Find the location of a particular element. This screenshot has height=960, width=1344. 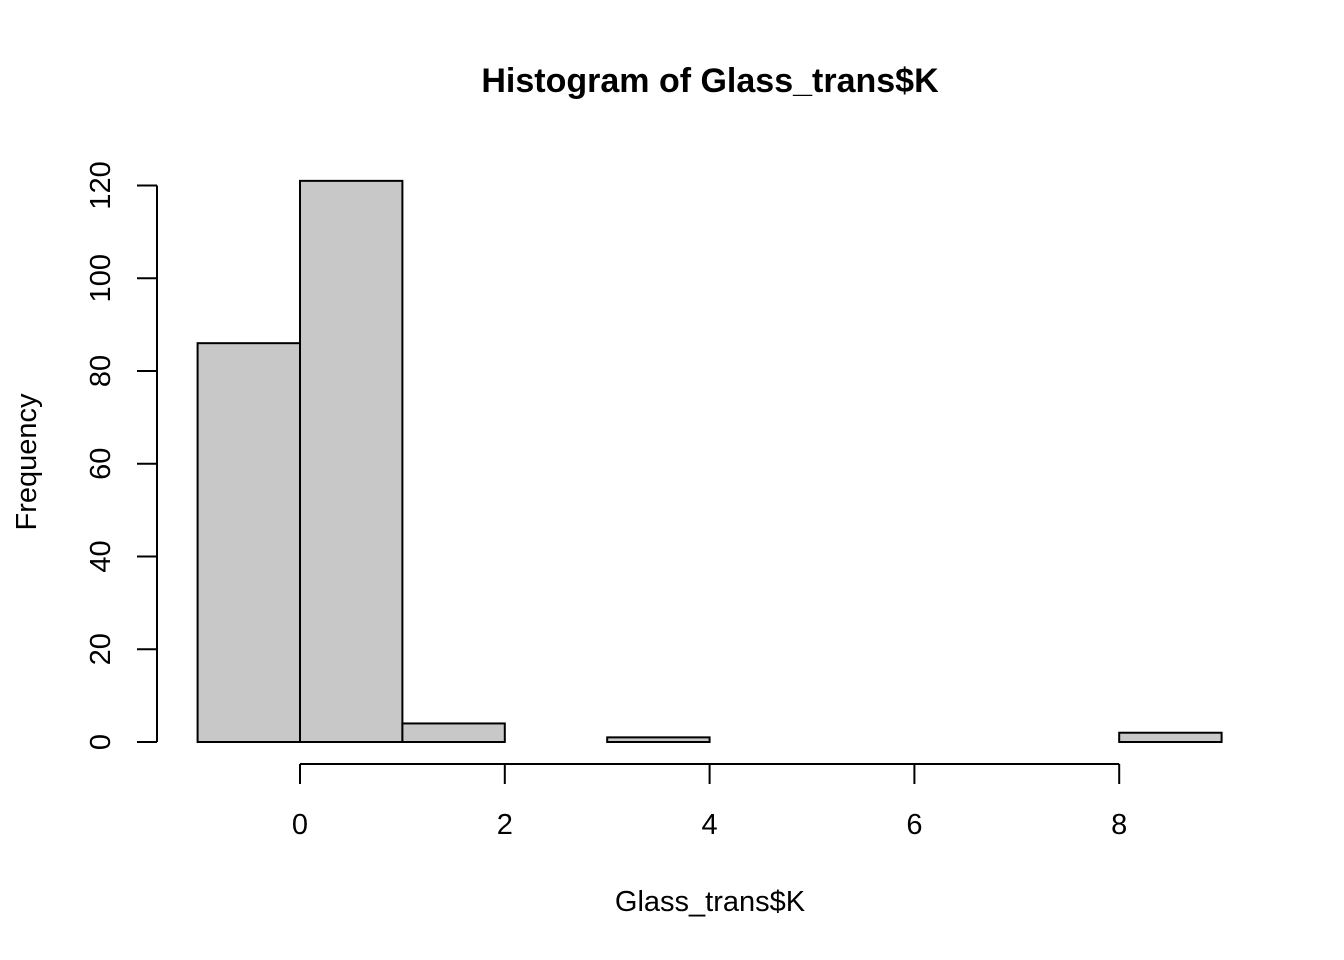

y-tick-label: 20 is located at coordinates (101, 649).